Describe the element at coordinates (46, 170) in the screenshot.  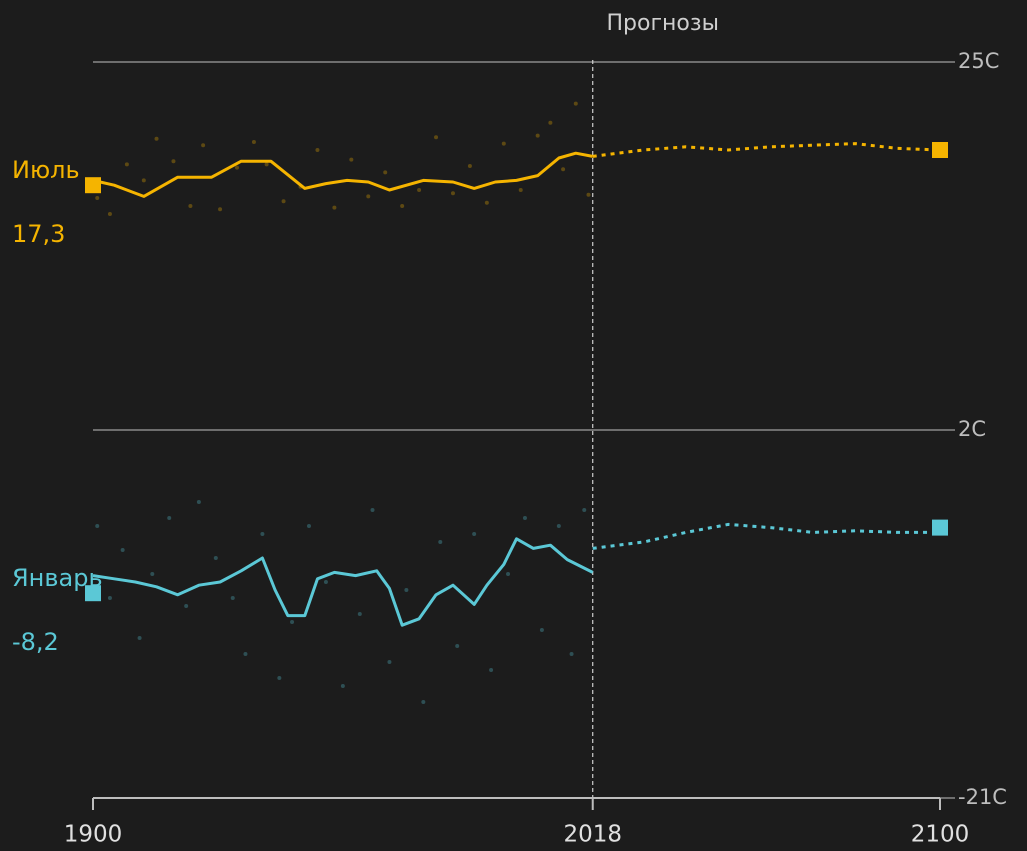
I see `series-name: Июль` at that location.